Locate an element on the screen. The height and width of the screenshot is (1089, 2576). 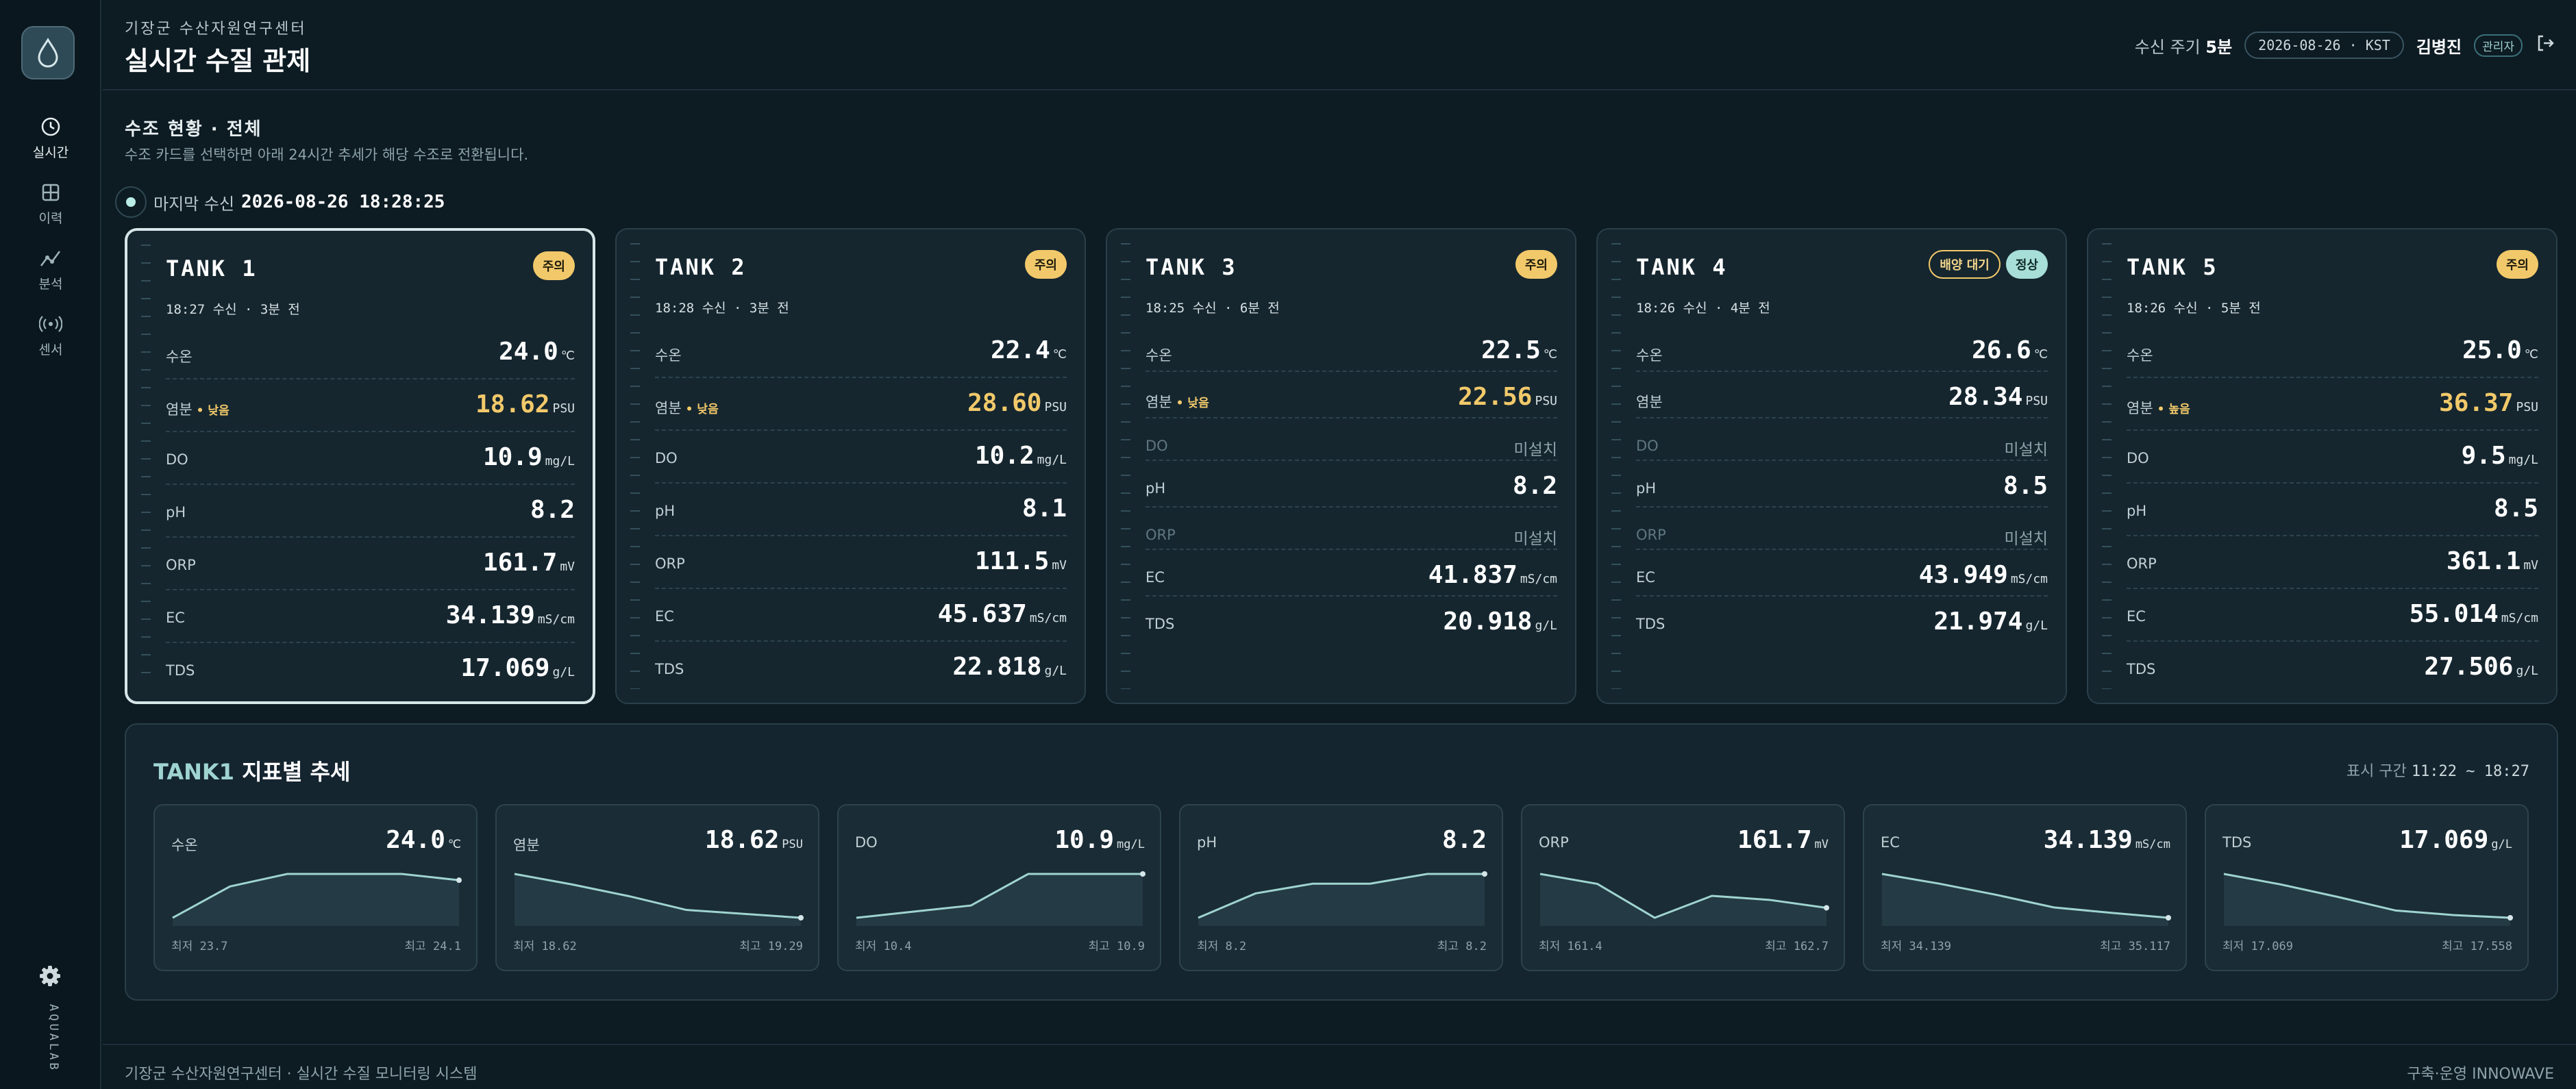
metric-value: 8.1 is located at coordinates (1044, 509).